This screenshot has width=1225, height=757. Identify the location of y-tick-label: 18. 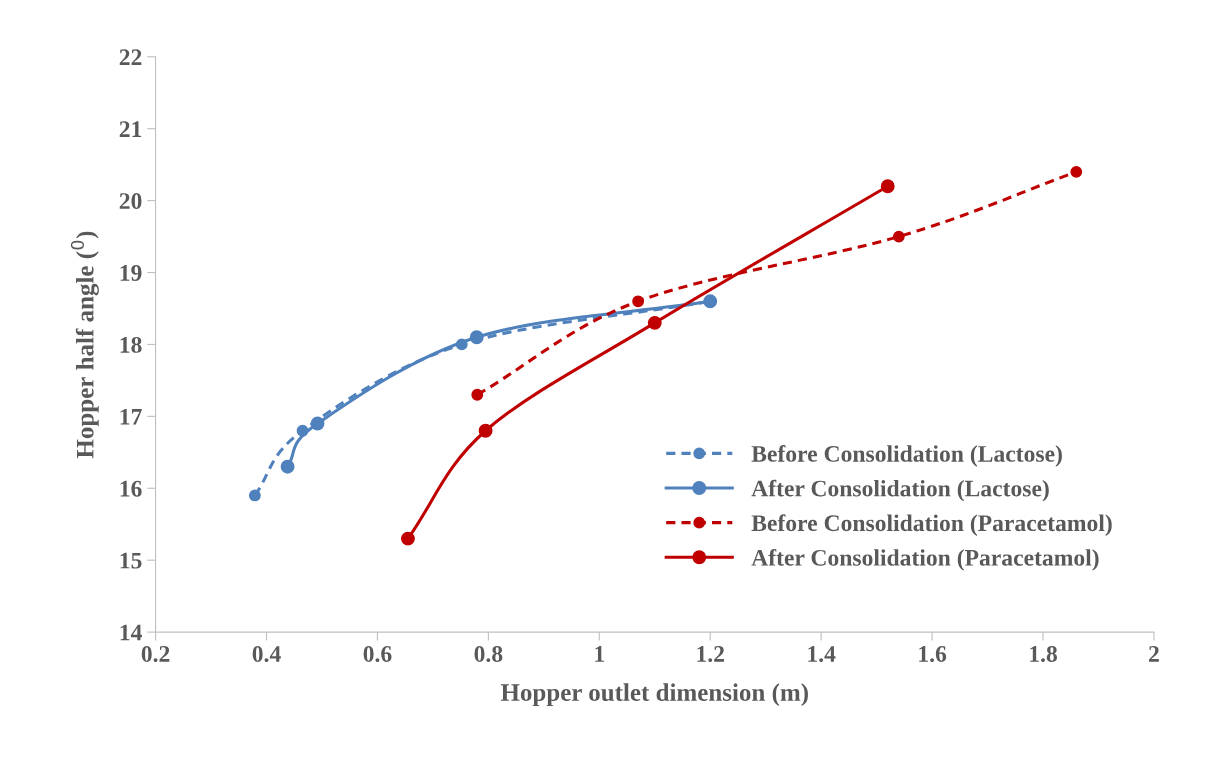
(131, 344).